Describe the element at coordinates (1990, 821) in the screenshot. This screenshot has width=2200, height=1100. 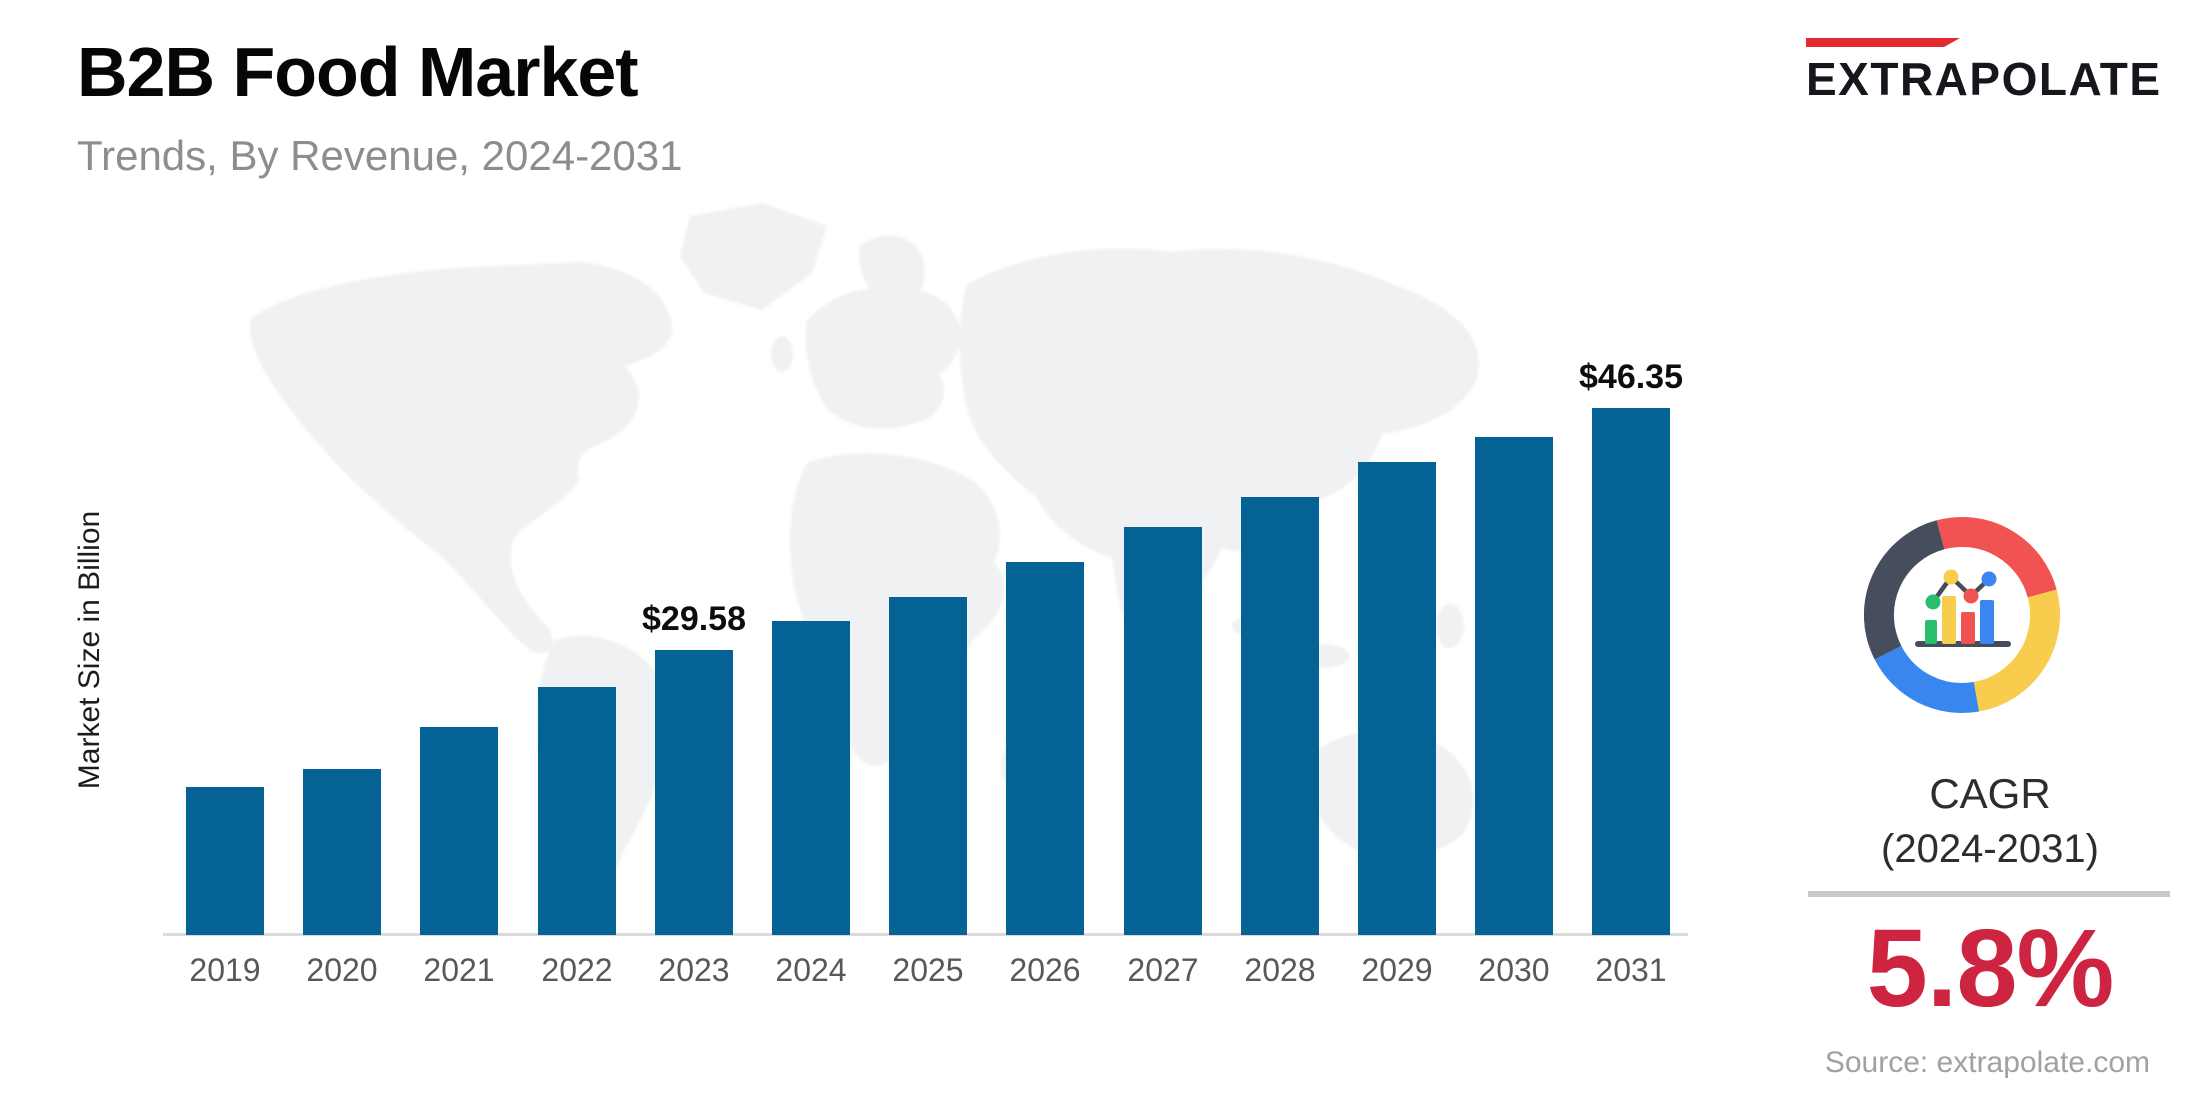
I see `cagr-block: CAGR (2024-2031)` at that location.